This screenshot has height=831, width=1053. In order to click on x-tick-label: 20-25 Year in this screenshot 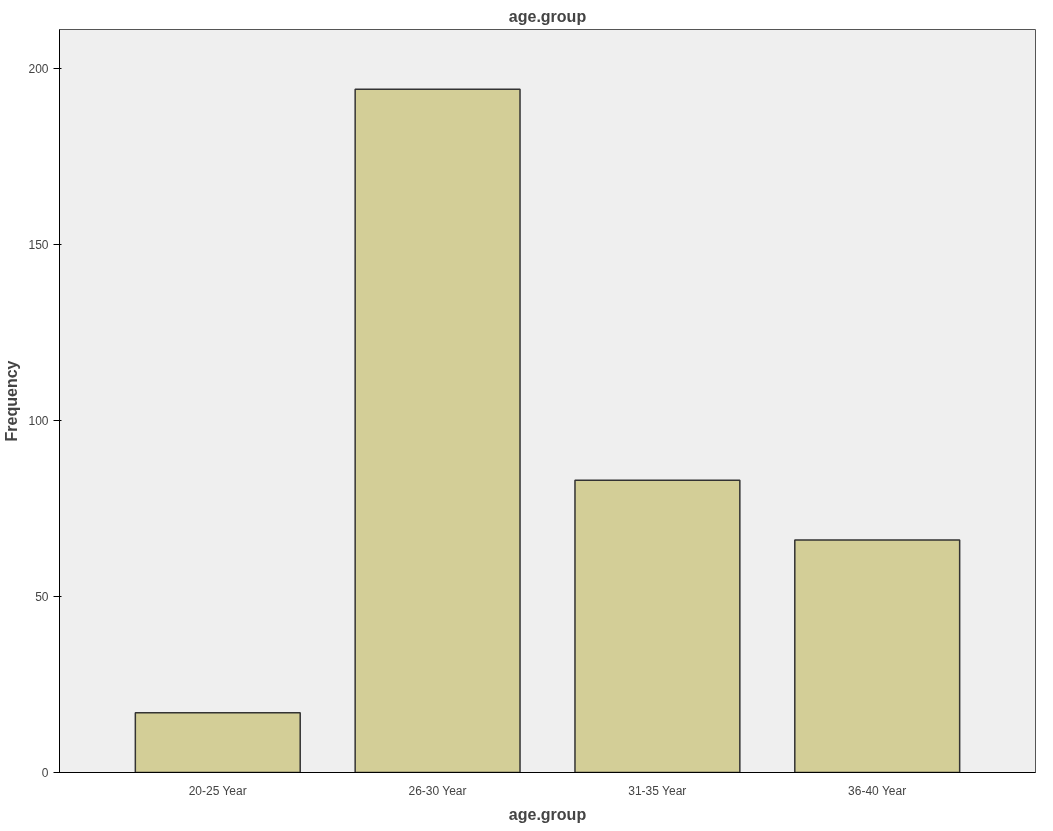, I will do `click(217, 790)`.